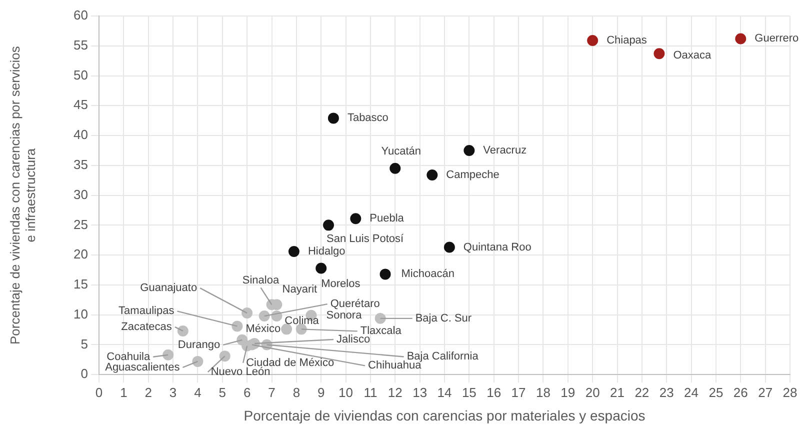  Describe the element at coordinates (247, 392) in the screenshot. I see `x-tick-label: 6` at that location.